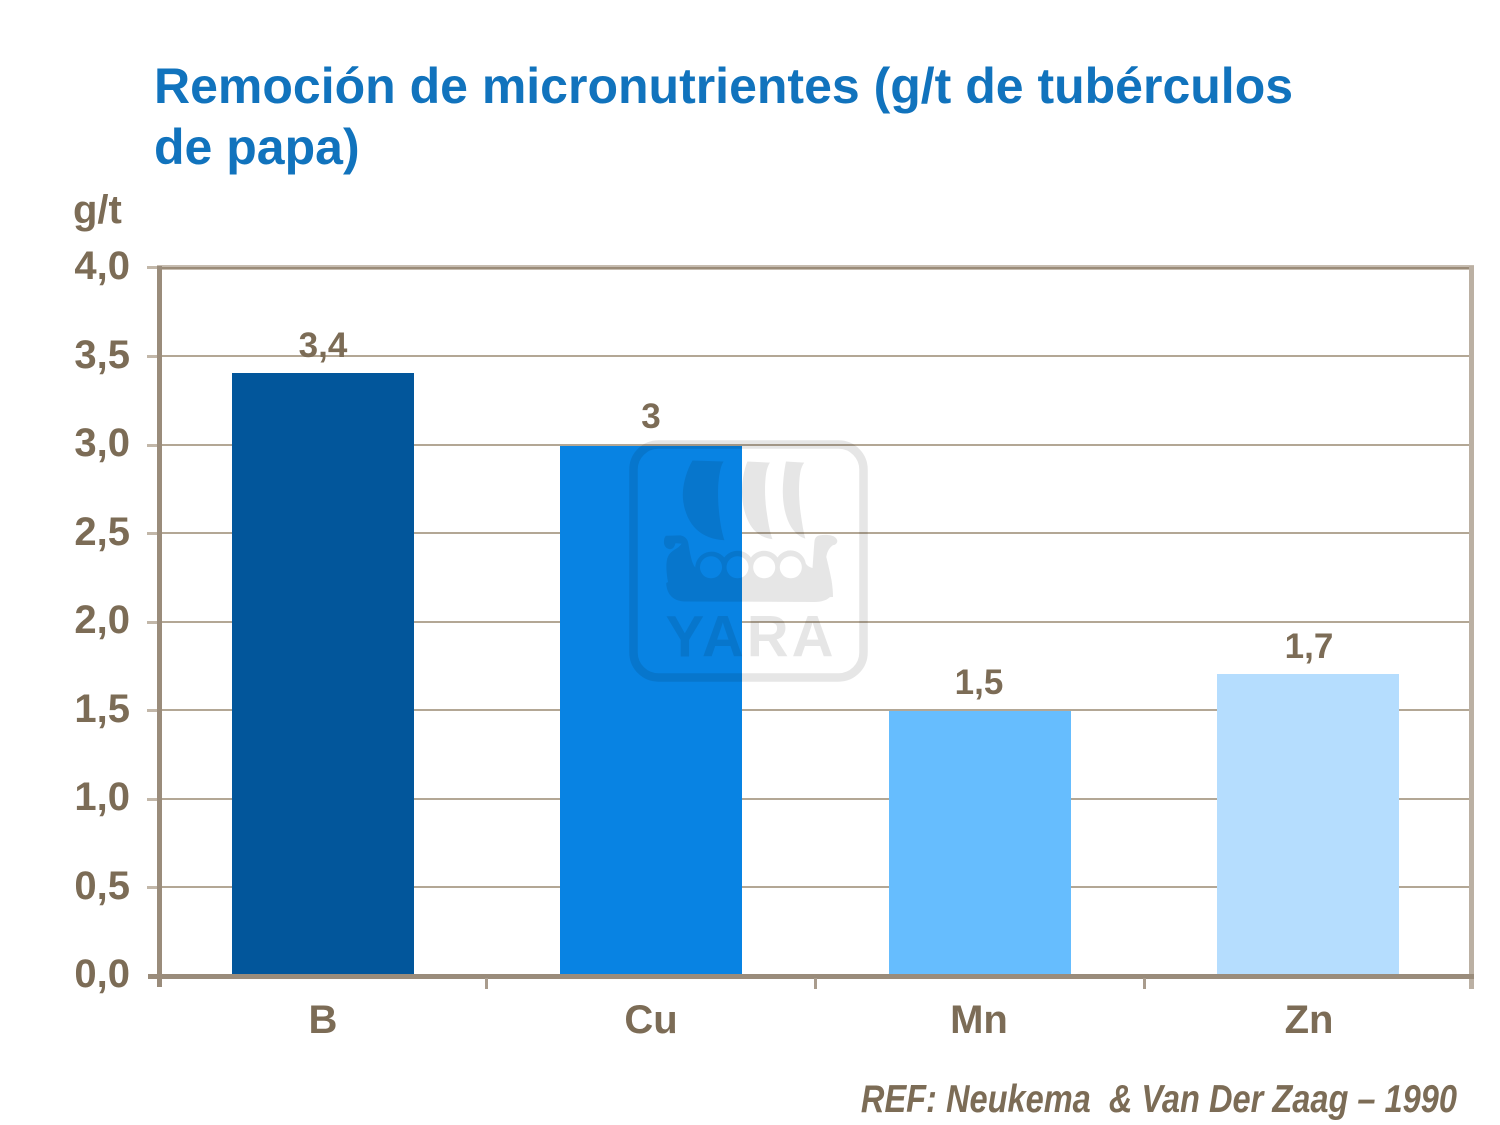 This screenshot has width=1500, height=1125. What do you see at coordinates (750, 637) in the screenshot?
I see `svg-text: YARA` at bounding box center [750, 637].